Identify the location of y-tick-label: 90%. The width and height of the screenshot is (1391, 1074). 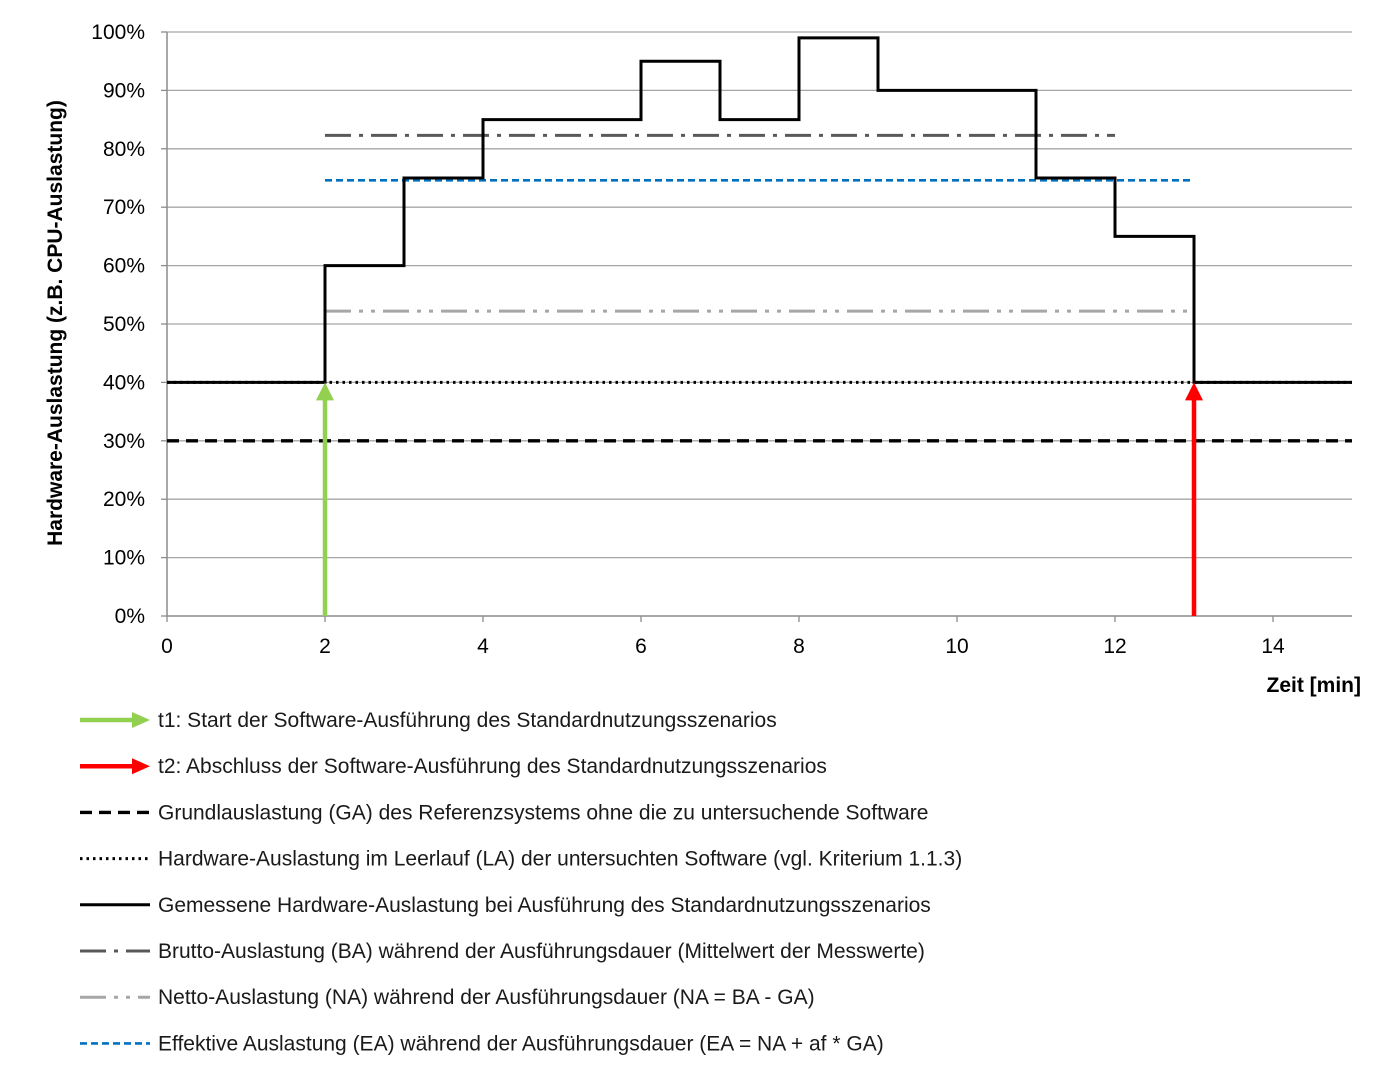
(124, 90).